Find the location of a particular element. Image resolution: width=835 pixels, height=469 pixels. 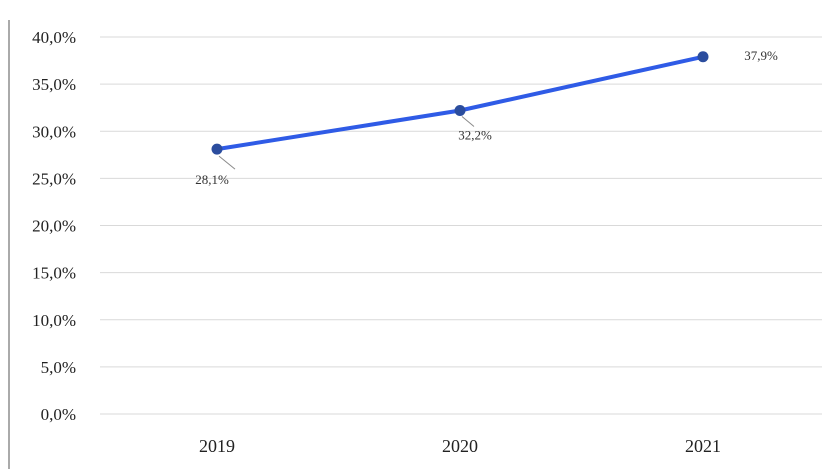

x-tick-label: 2019 is located at coordinates (217, 446).